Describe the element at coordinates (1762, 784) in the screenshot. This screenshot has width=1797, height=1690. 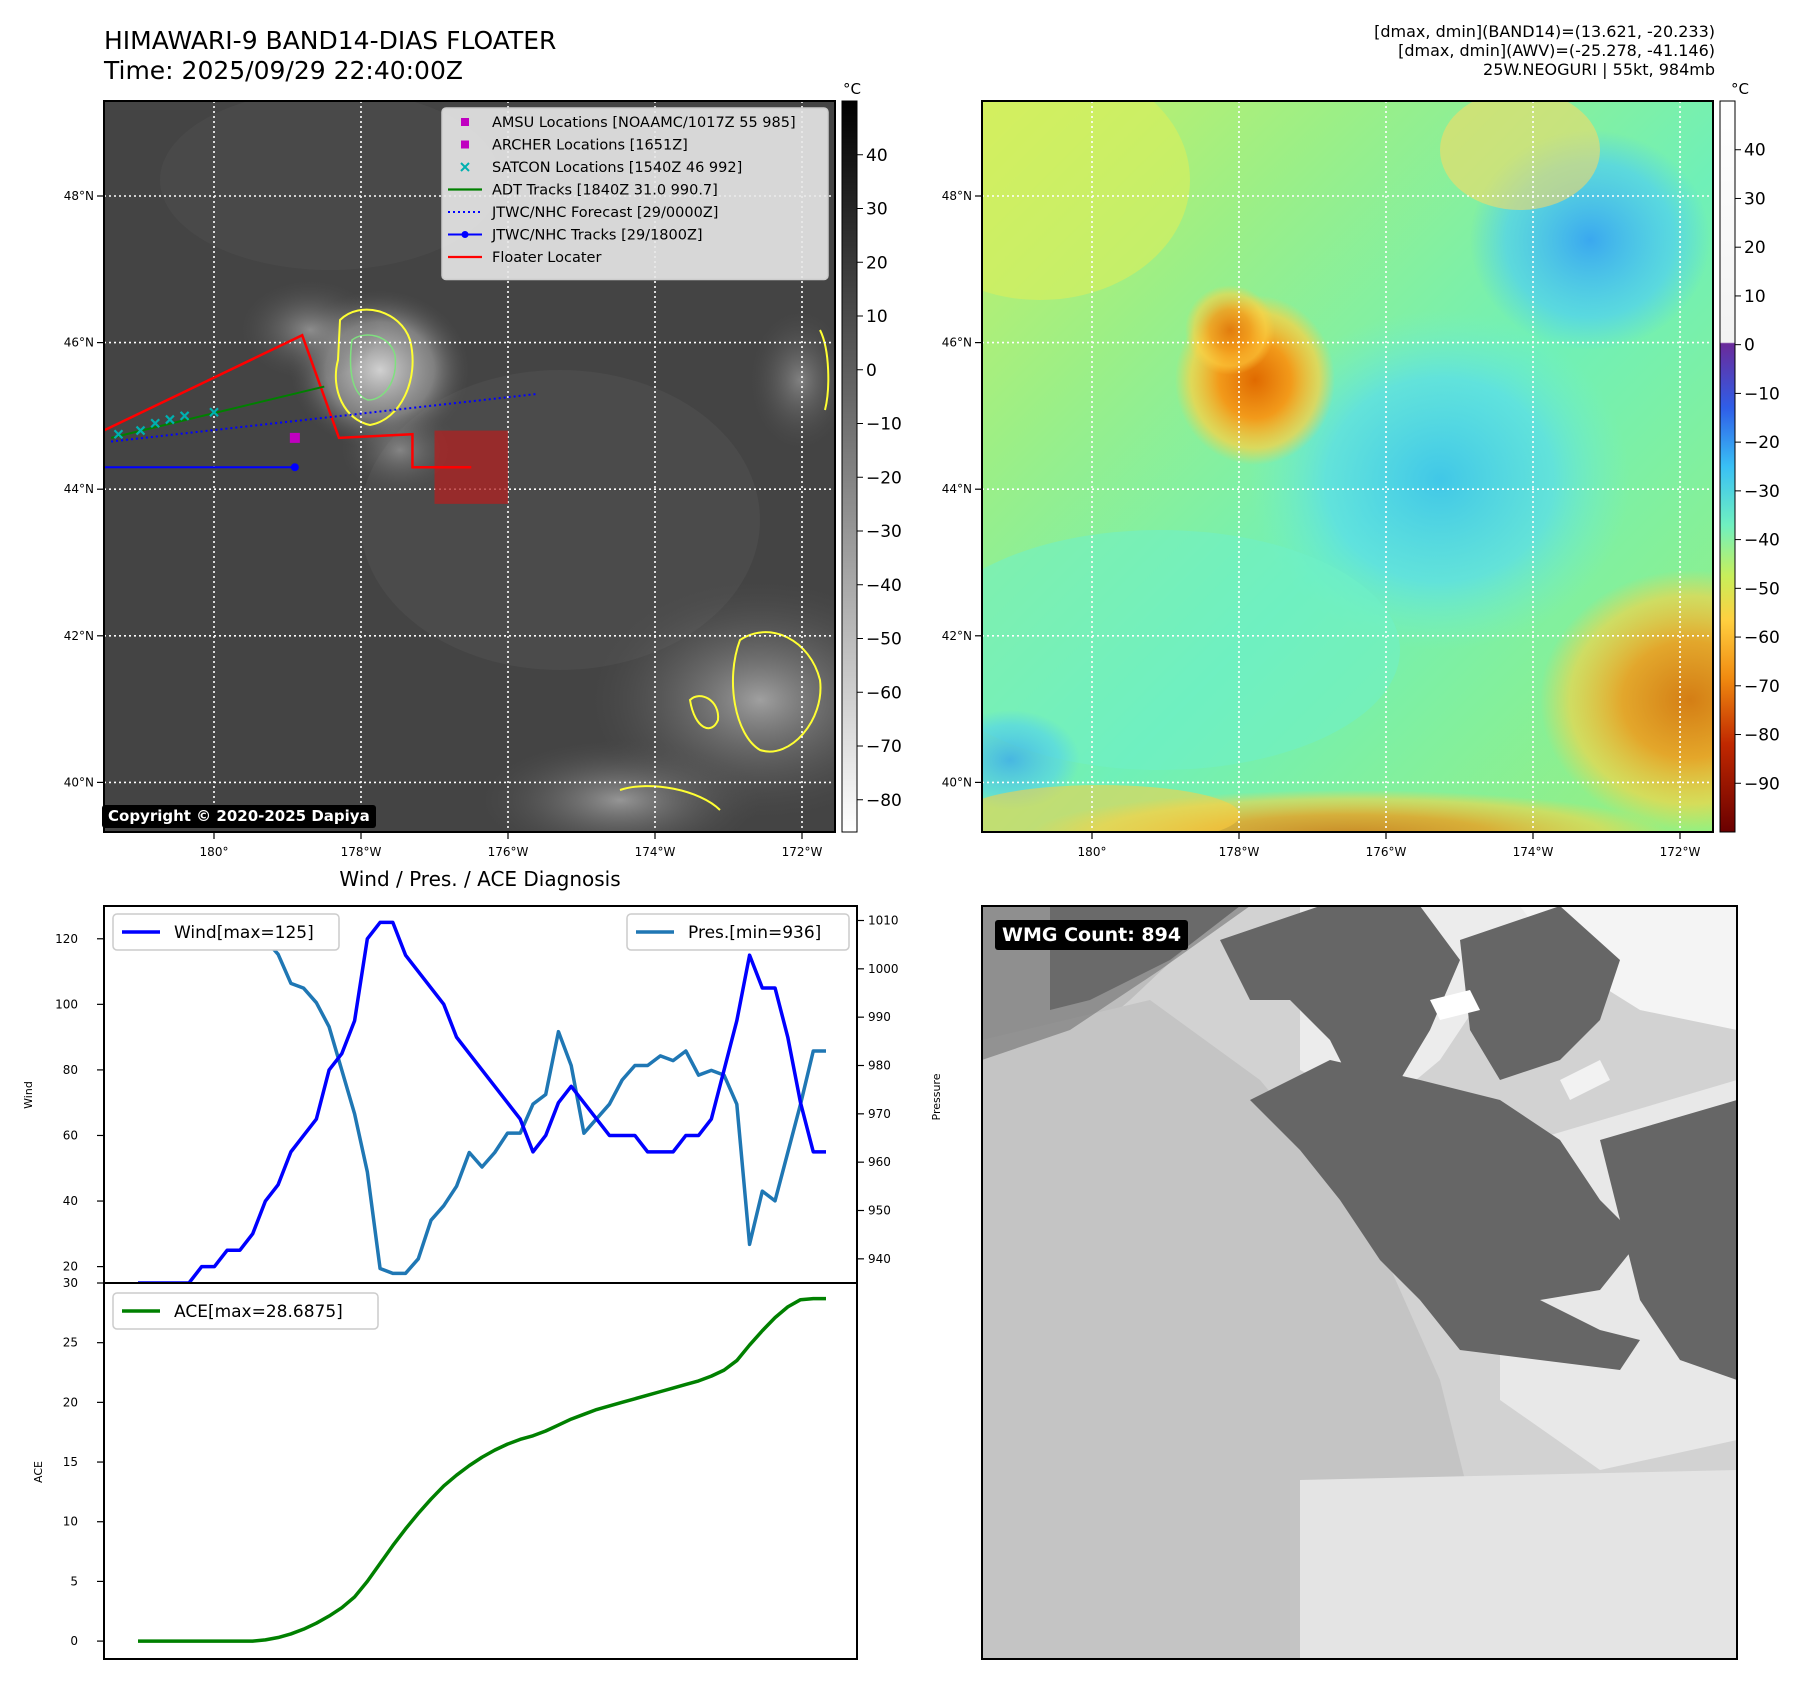
I see `colorbar-tick-label: −90` at that location.